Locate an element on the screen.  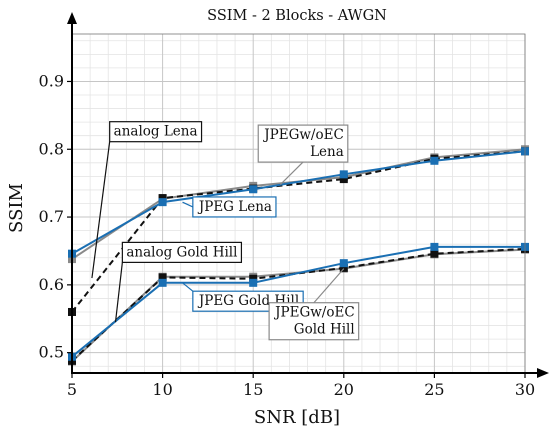
annotation-text: analog Gold Hill is located at coordinates (181, 252).